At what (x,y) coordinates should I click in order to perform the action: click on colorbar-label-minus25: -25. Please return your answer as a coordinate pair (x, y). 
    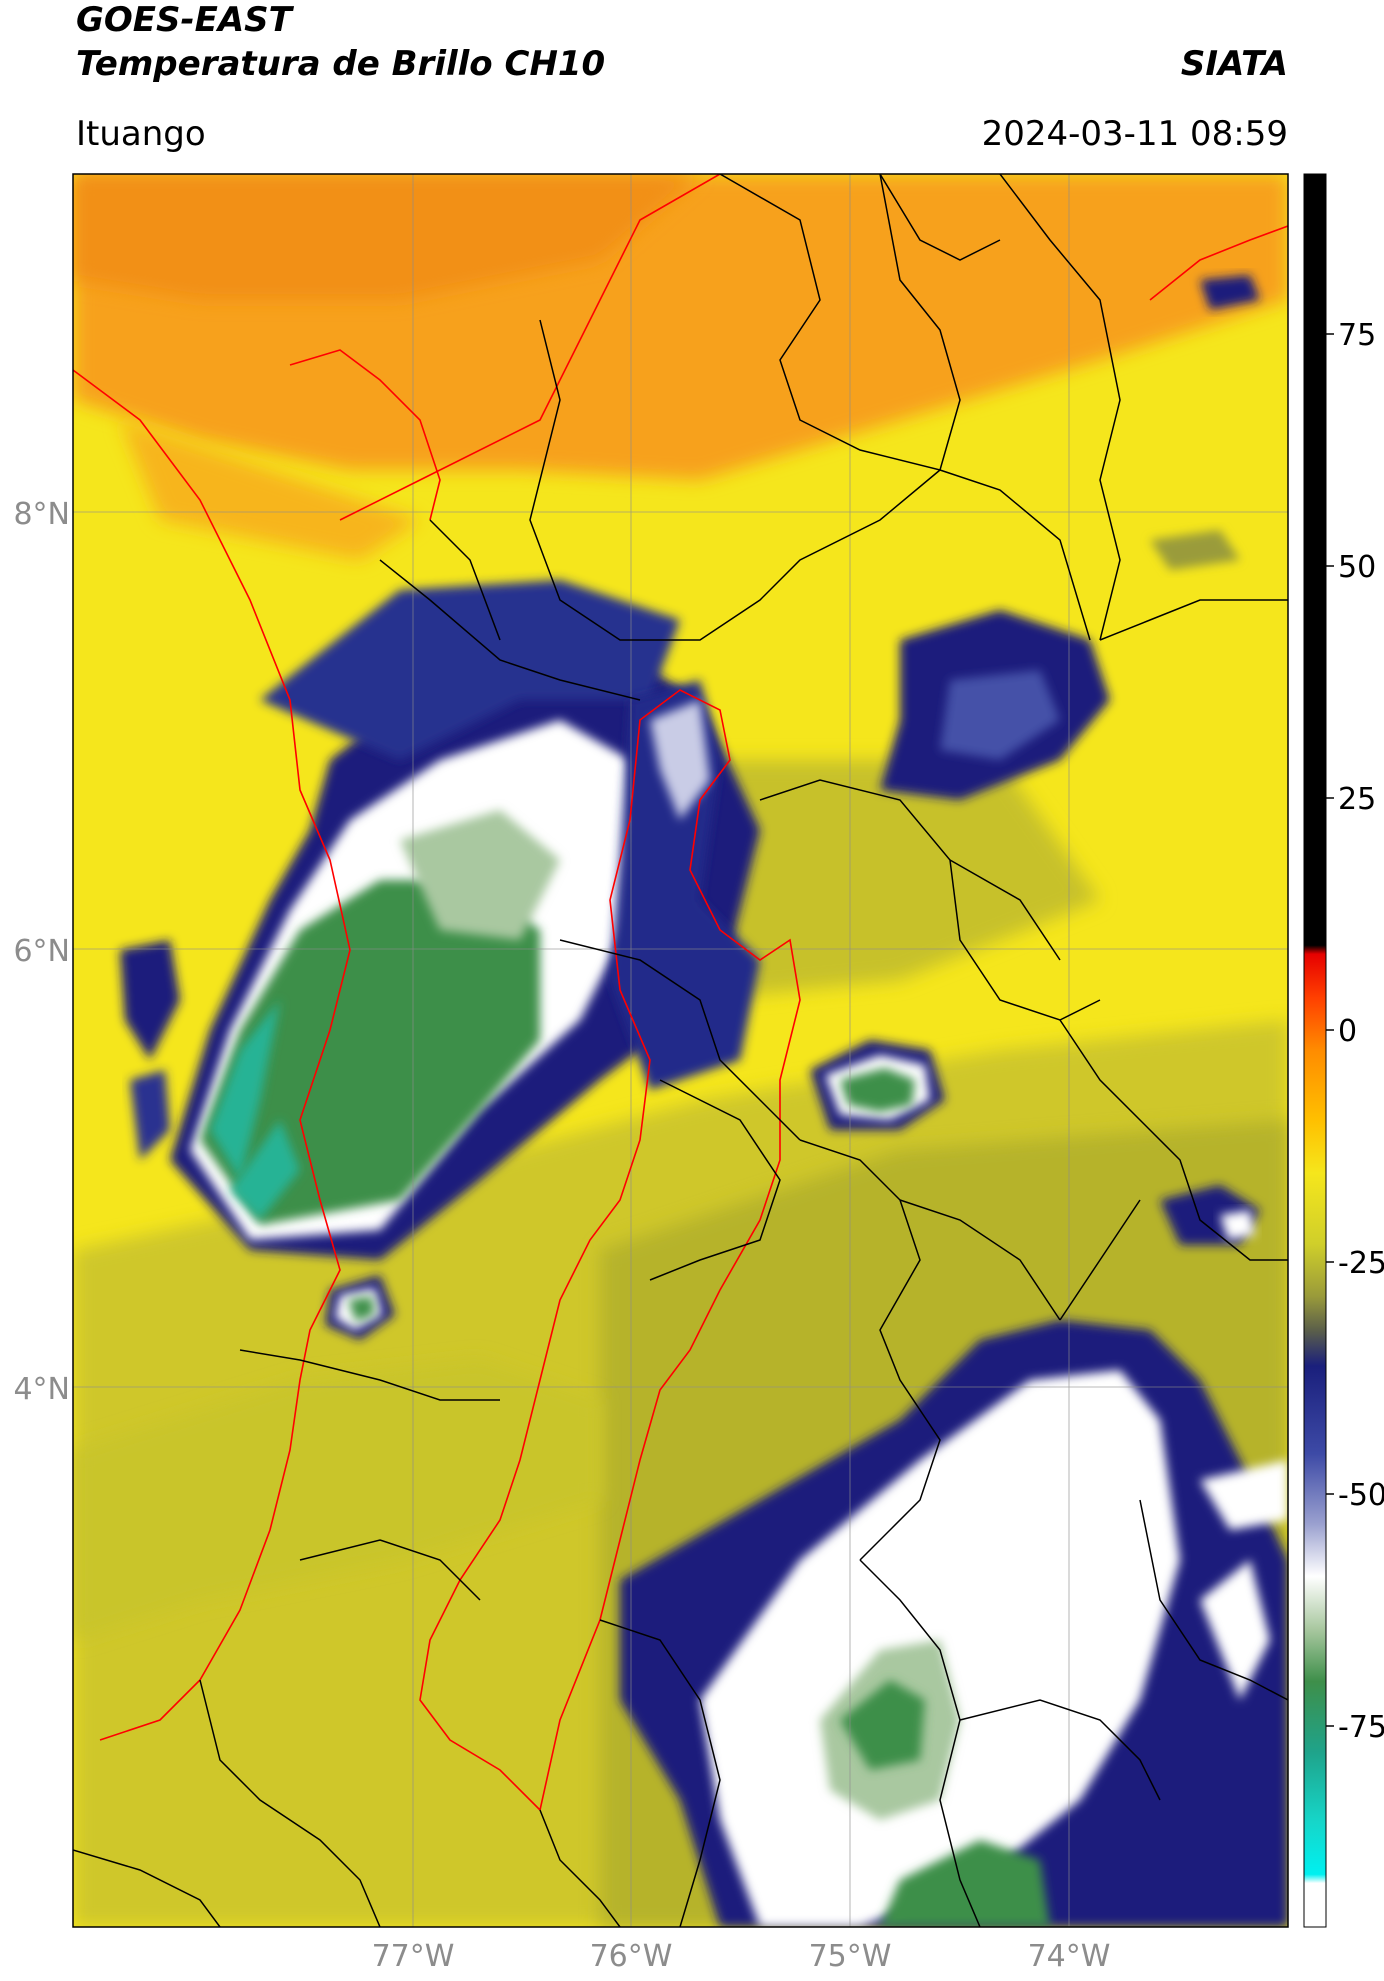
    Looking at the image, I should click on (1361, 1263).